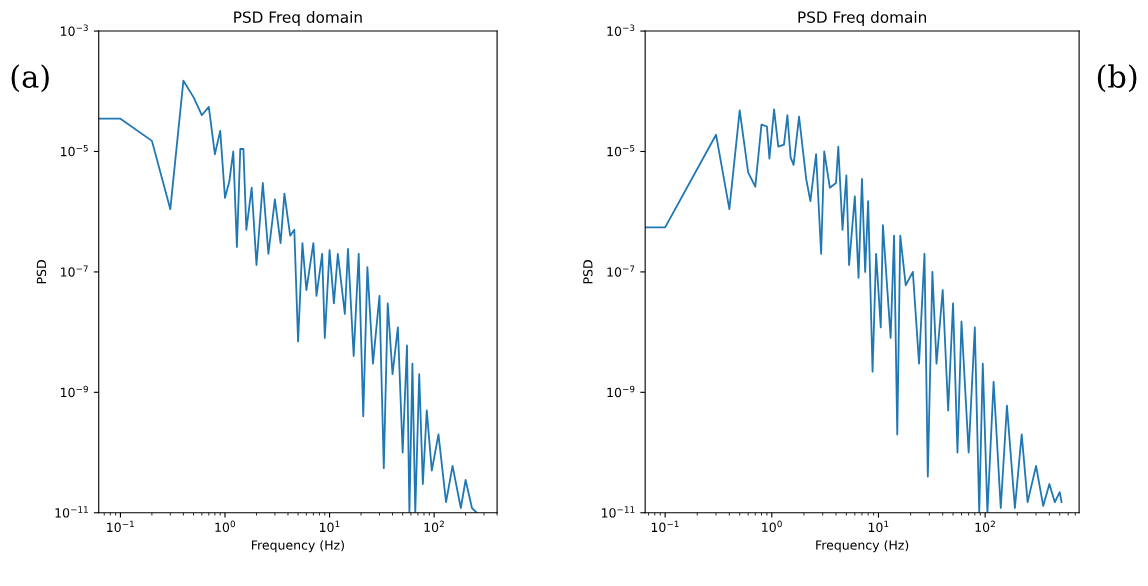  I want to click on text: (b), so click(1117, 78).